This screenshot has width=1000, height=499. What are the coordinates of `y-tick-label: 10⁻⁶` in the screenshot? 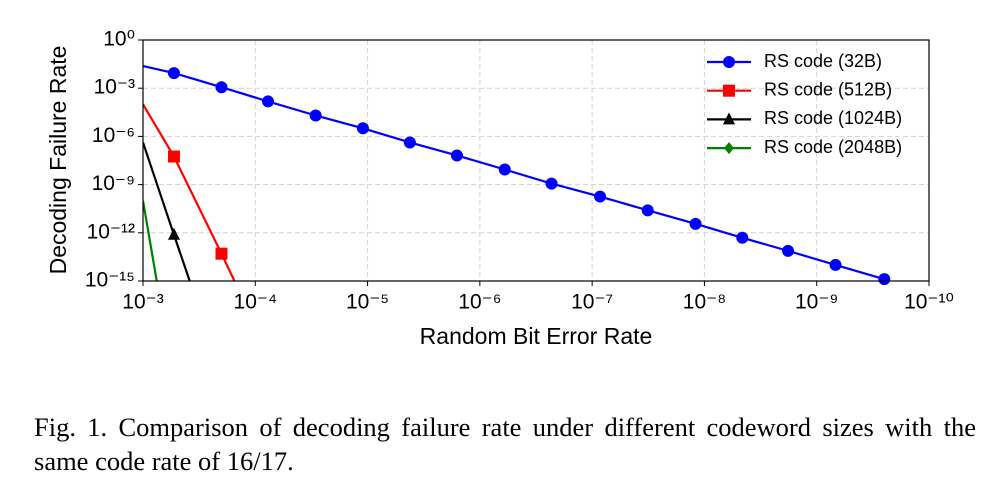 It's located at (113, 135).